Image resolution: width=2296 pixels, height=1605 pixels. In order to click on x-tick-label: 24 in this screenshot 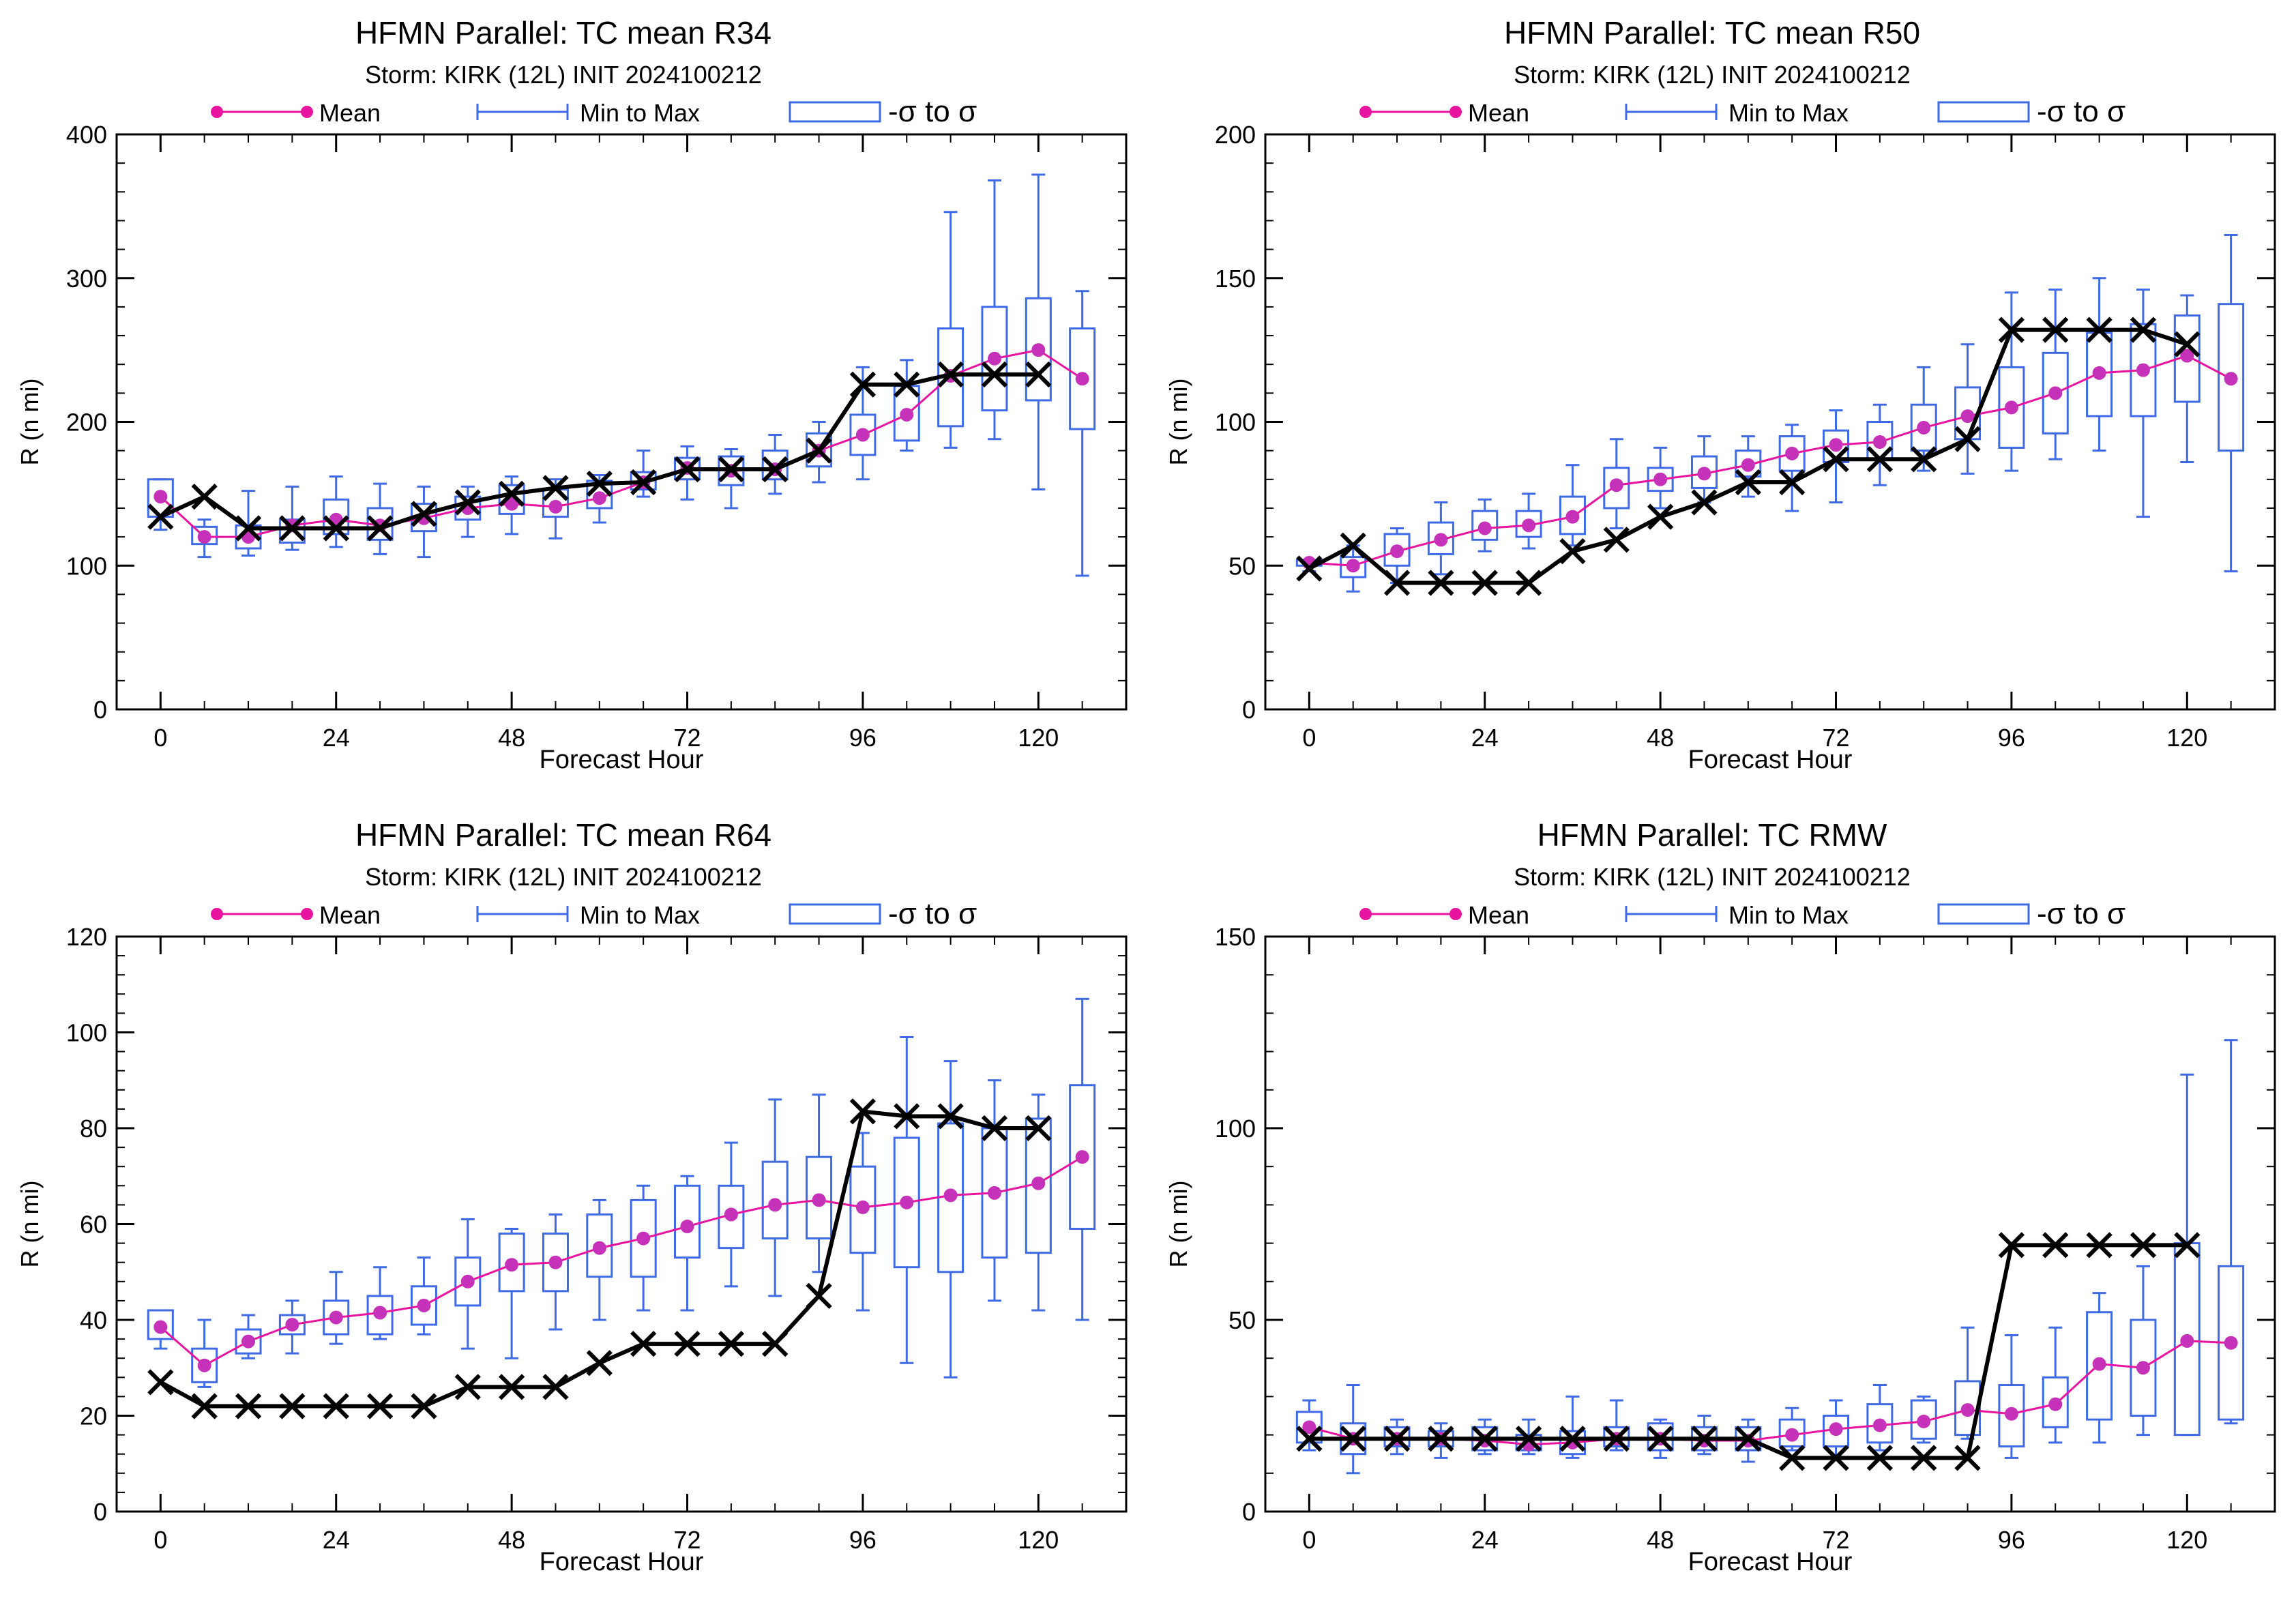, I will do `click(1485, 1540)`.